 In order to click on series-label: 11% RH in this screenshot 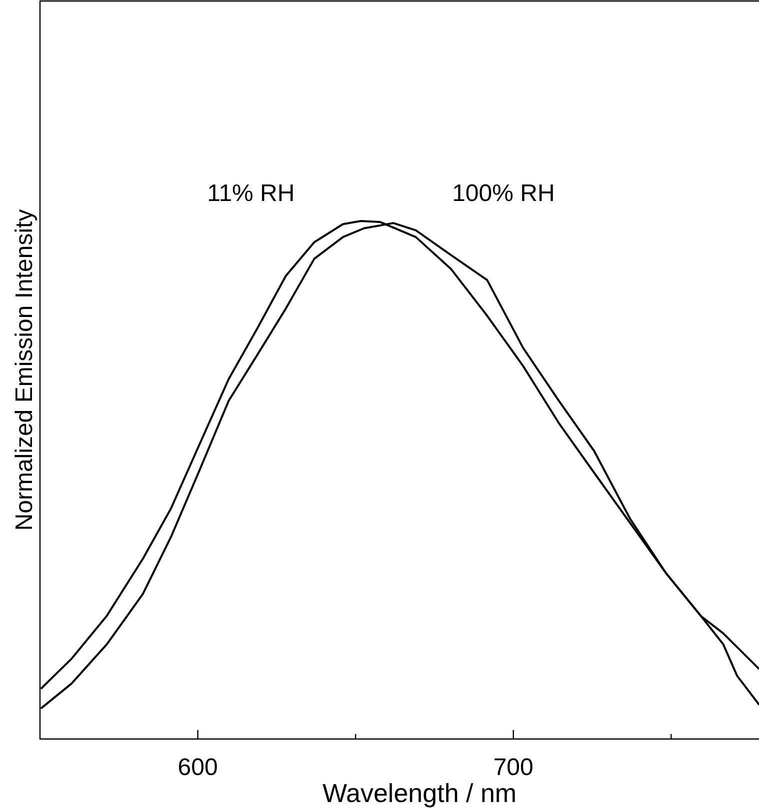, I will do `click(251, 193)`.